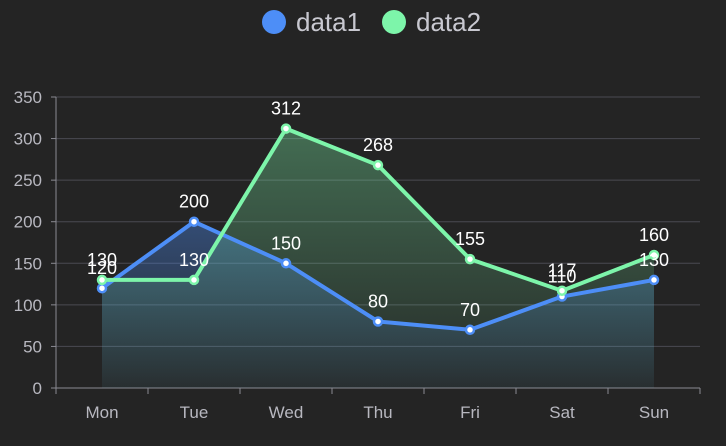 This screenshot has height=446, width=726. What do you see at coordinates (470, 412) in the screenshot?
I see `x-tick-label: Fri` at bounding box center [470, 412].